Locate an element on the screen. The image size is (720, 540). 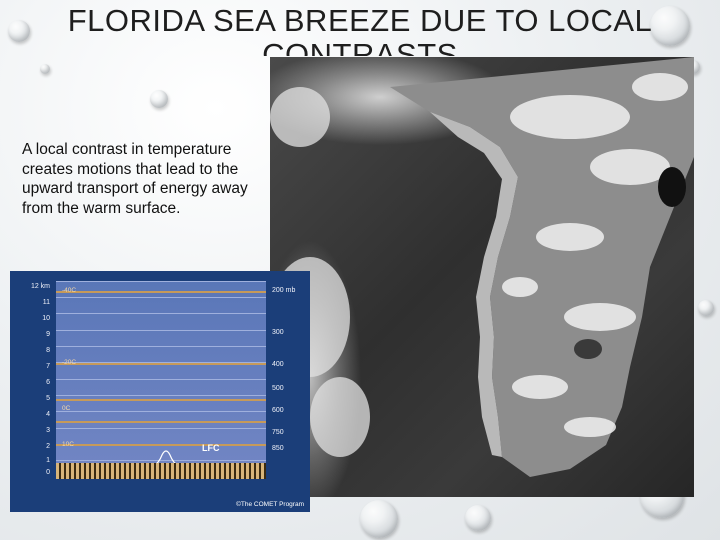
pressure-label: 500 is located at coordinates (278, 388).